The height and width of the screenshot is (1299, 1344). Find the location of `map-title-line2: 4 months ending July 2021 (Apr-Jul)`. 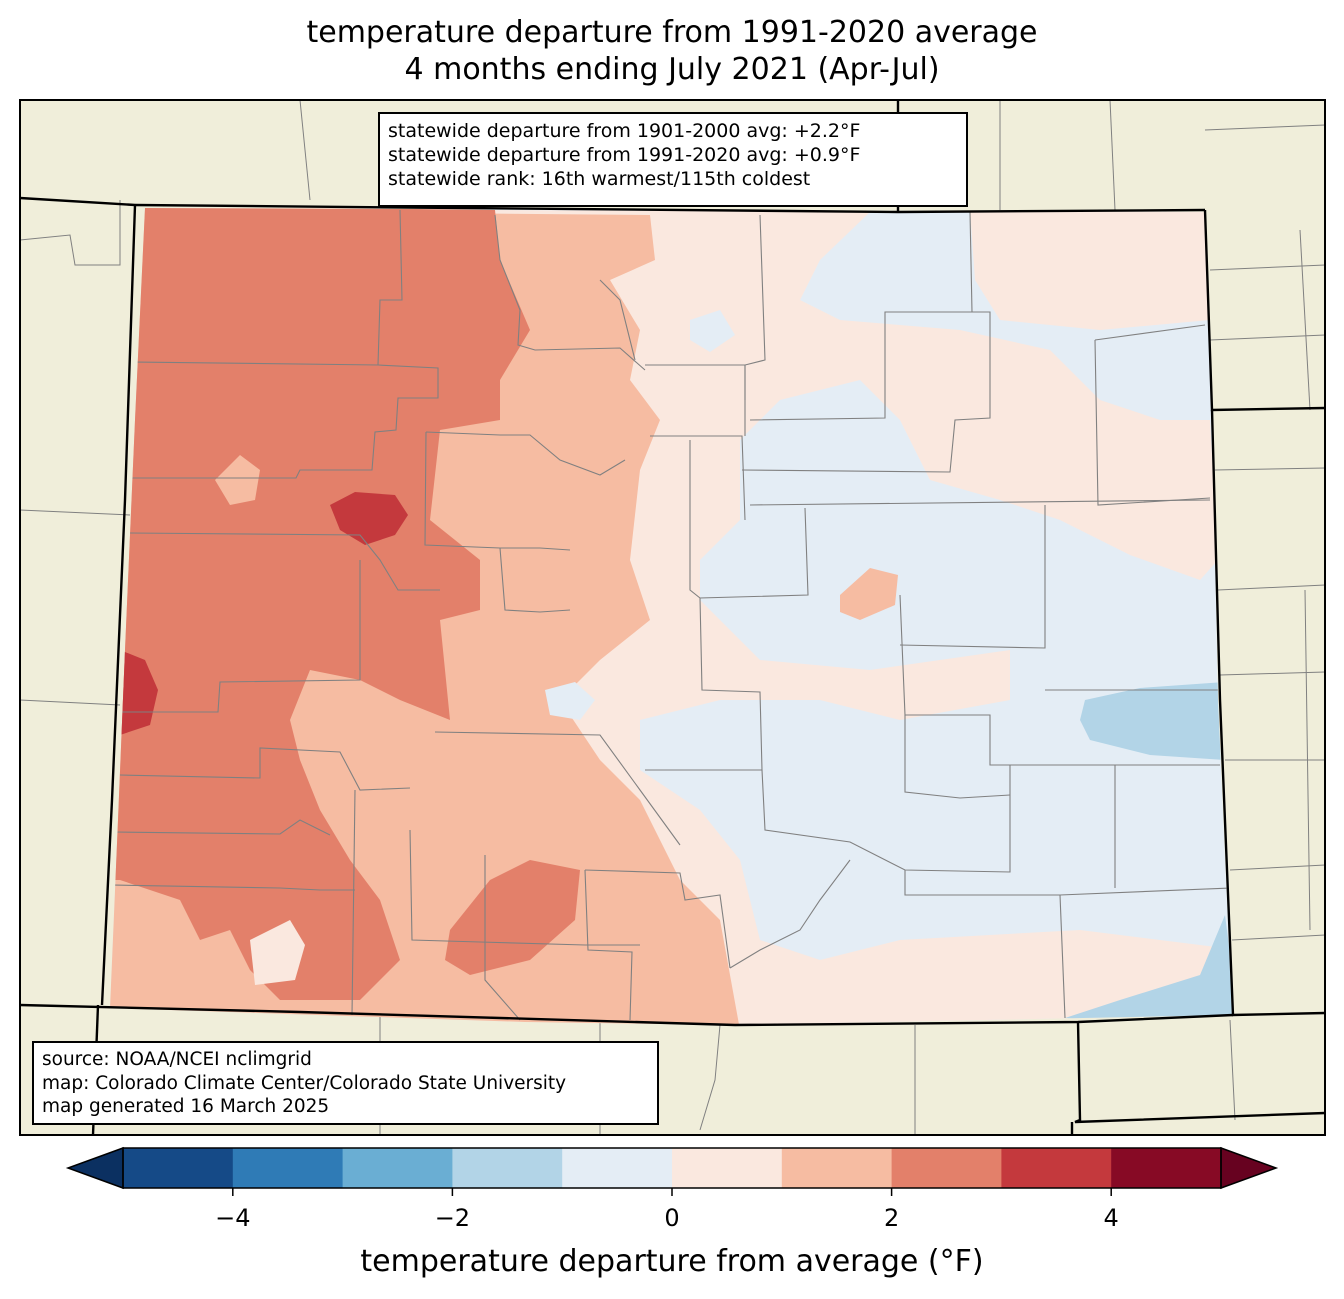

map-title-line2: 4 months ending July 2021 (Apr-Jul) is located at coordinates (672, 69).